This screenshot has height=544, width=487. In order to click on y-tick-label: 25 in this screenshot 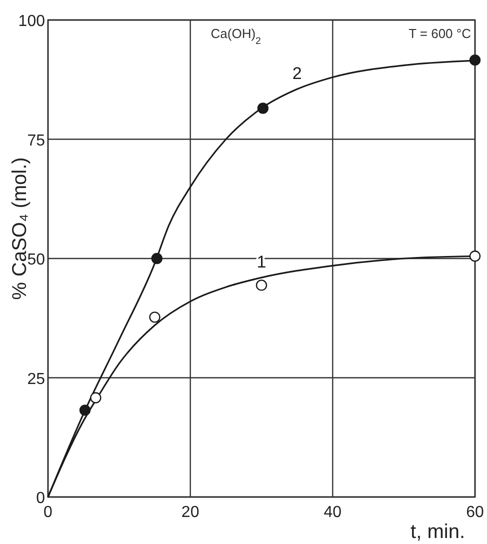, I will do `click(36, 379)`.